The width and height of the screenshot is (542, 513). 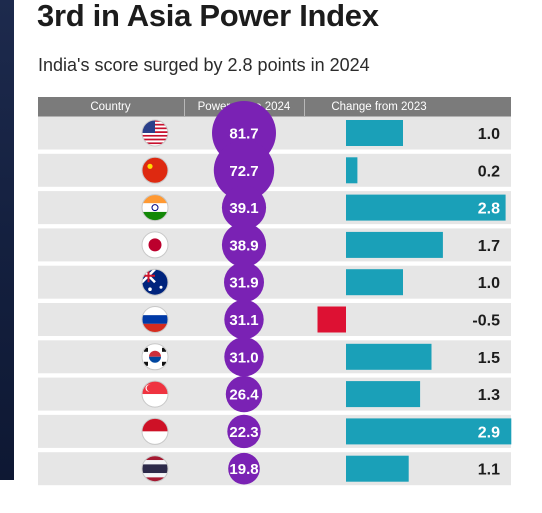 What do you see at coordinates (486, 321) in the screenshot?
I see `change-label: -0.5` at bounding box center [486, 321].